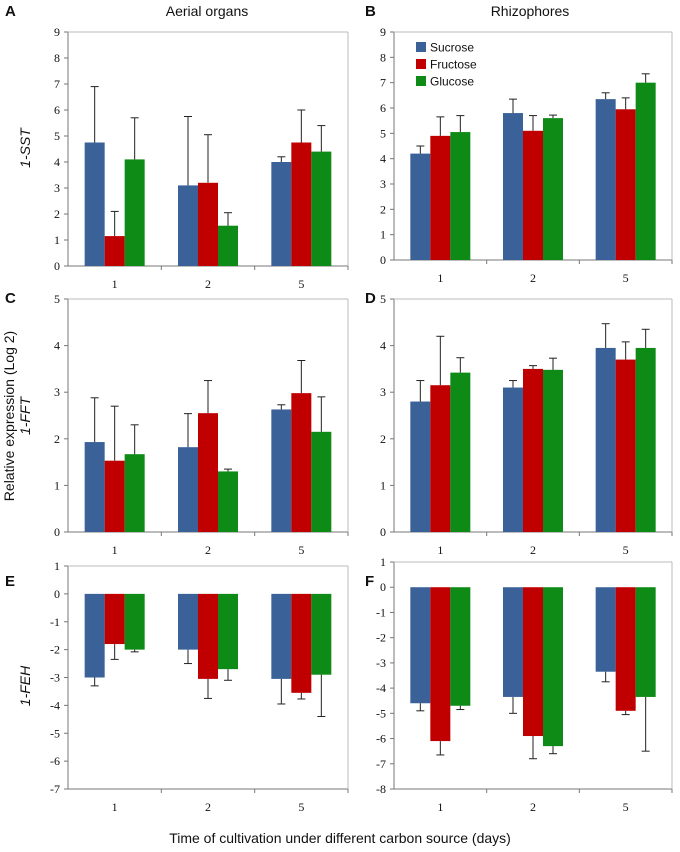 The image size is (680, 852). I want to click on y-tick-label-b-6: 6, so click(383, 108).